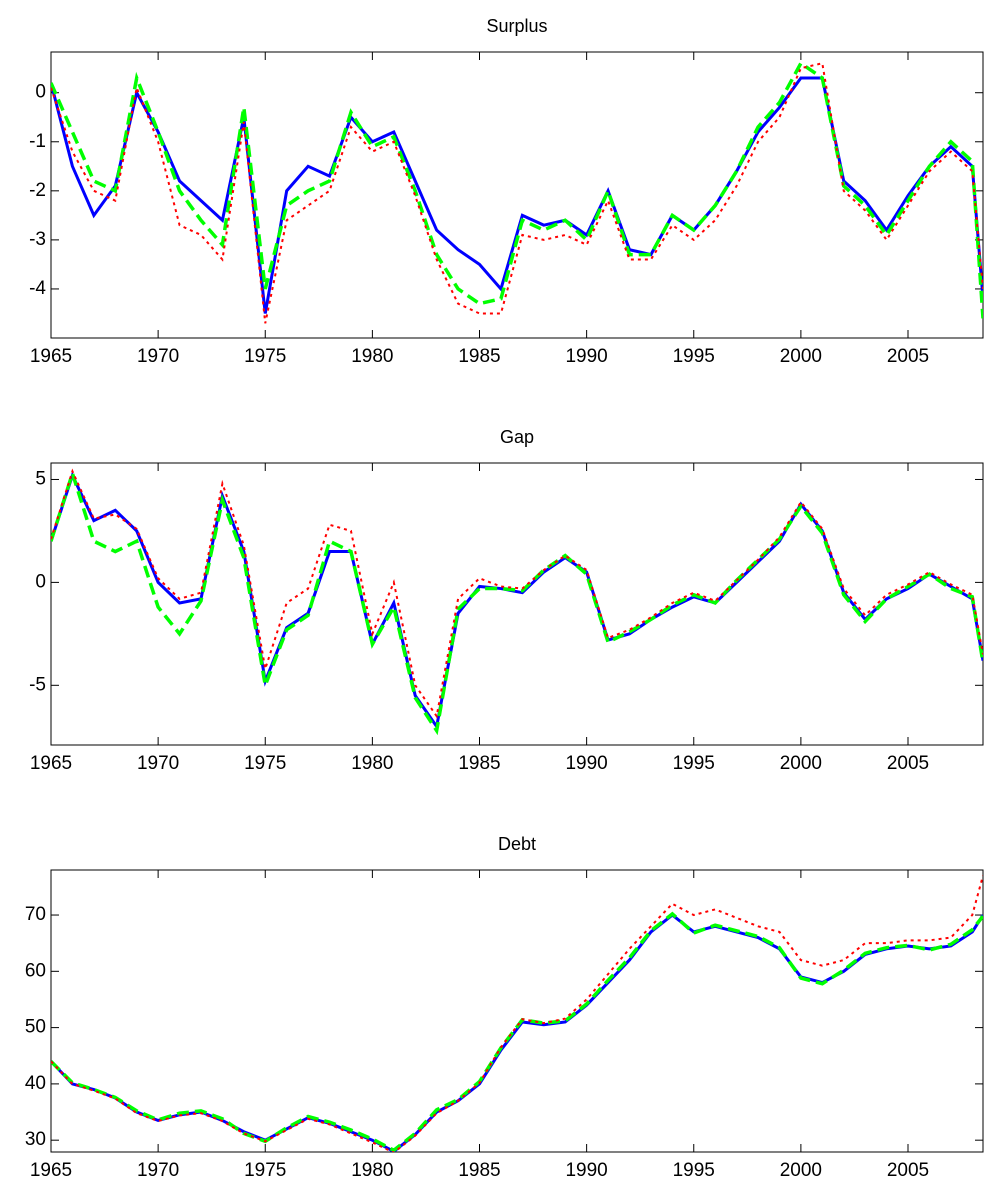  What do you see at coordinates (37, 239) in the screenshot?
I see `y-tick-label: -3` at bounding box center [37, 239].